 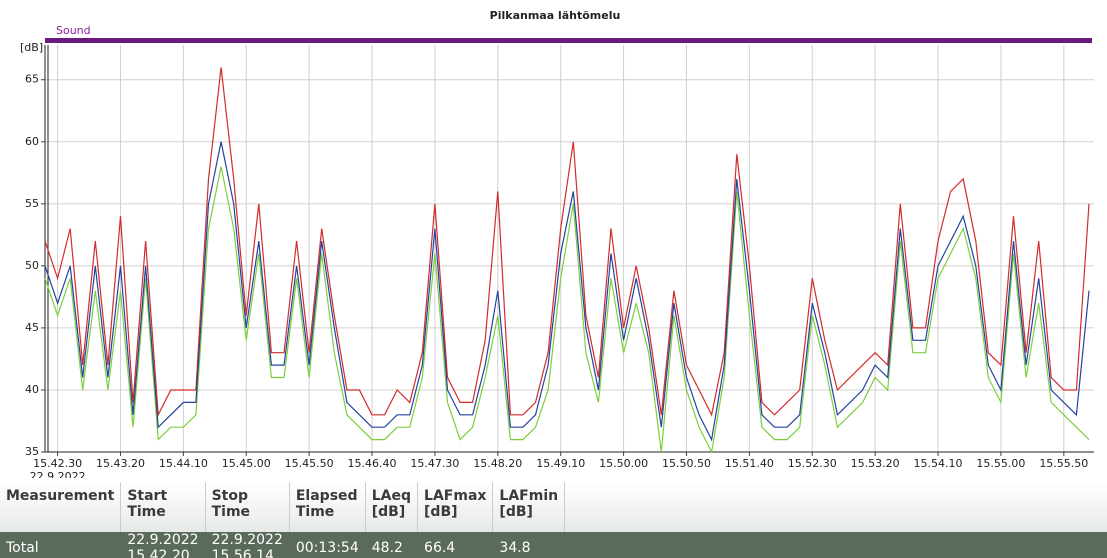 I want to click on table-cell: Total, so click(x=61, y=545).